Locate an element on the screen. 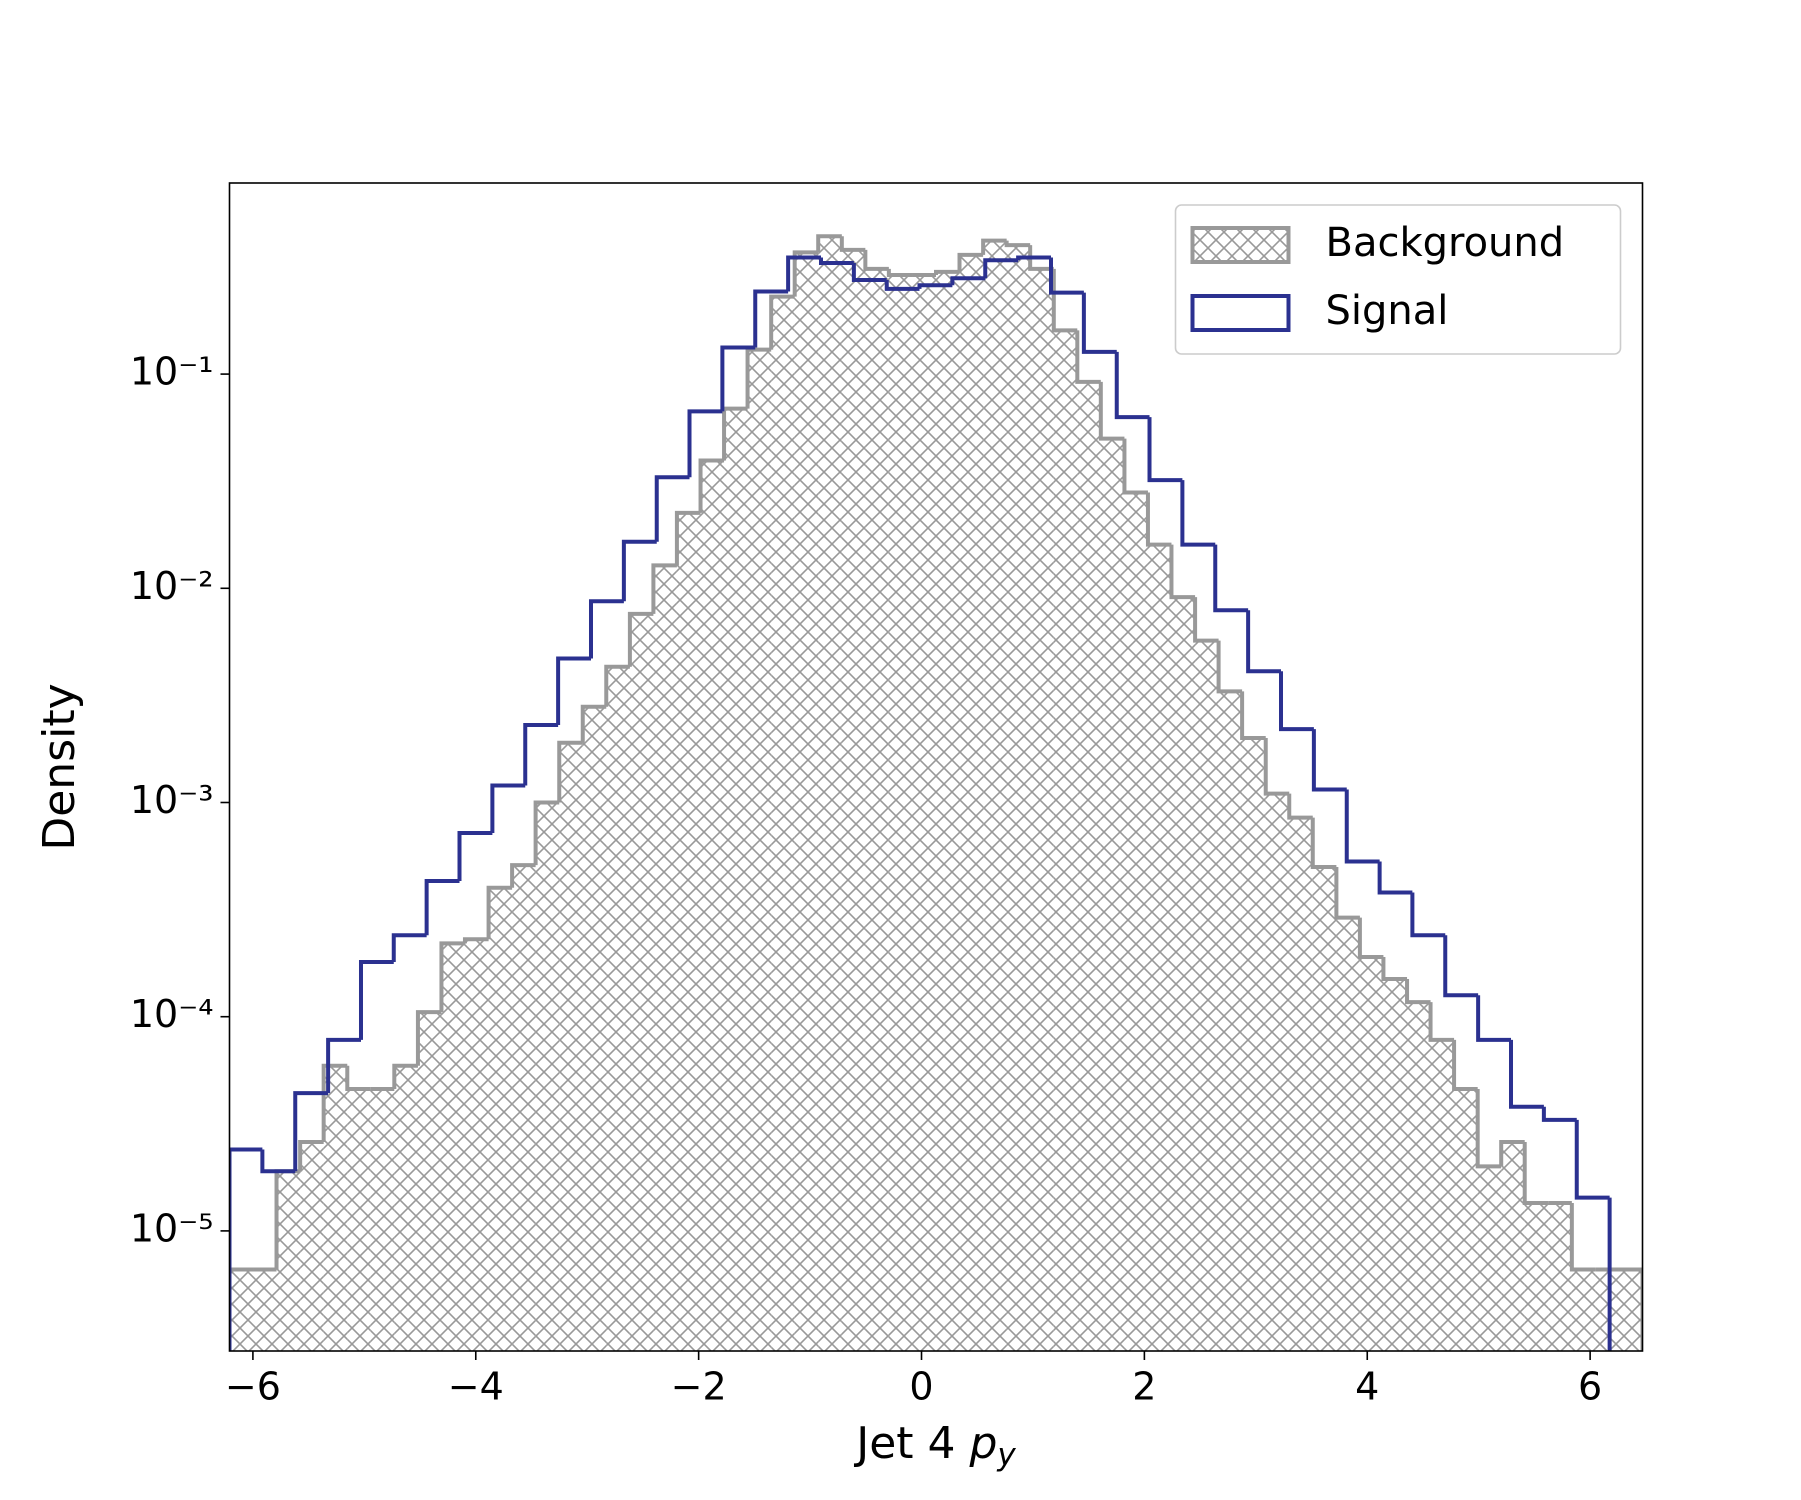 The width and height of the screenshot is (1801, 1500). legend-label: Signal is located at coordinates (1387, 311).